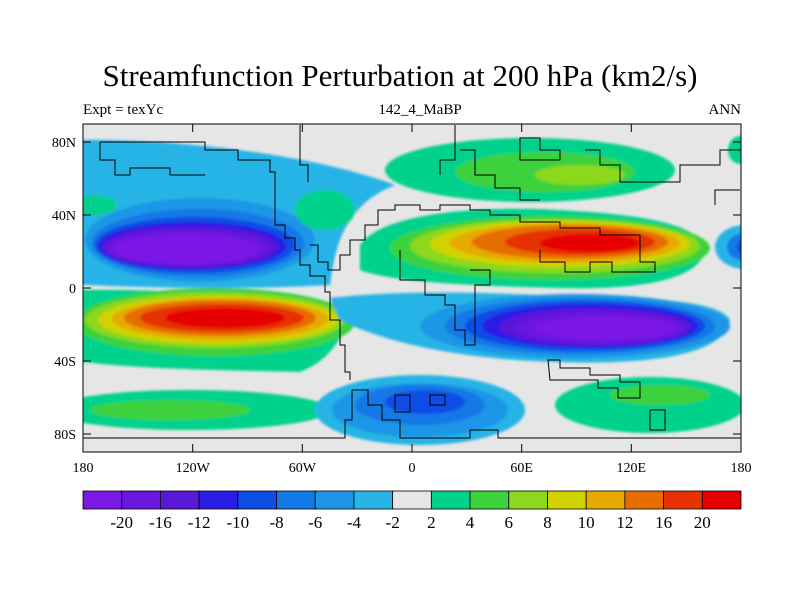  What do you see at coordinates (663, 522) in the screenshot?
I see `colorbar-label: 16` at bounding box center [663, 522].